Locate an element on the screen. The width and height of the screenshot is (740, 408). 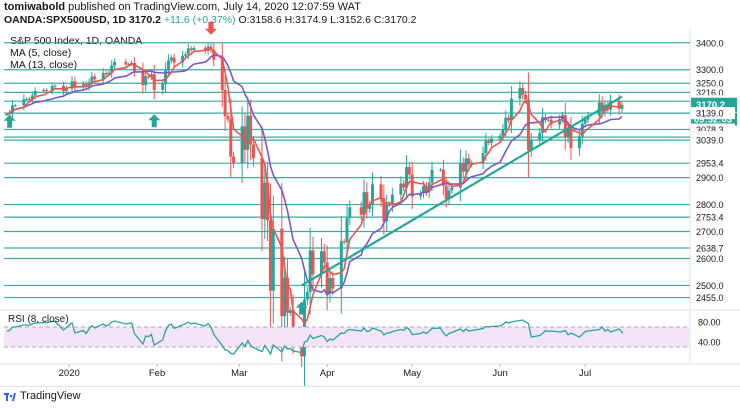
current-price-label: 3170.2 is located at coordinates (710, 105).